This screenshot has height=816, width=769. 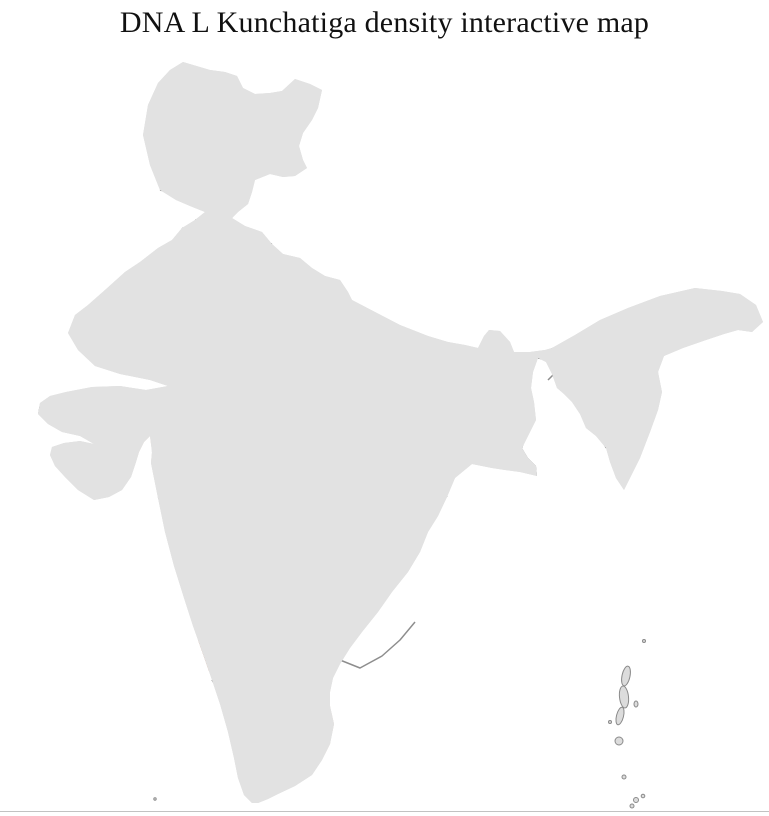 What do you see at coordinates (384, 22) in the screenshot?
I see `page-title: DNA L Kunchatiga density interactive map` at bounding box center [384, 22].